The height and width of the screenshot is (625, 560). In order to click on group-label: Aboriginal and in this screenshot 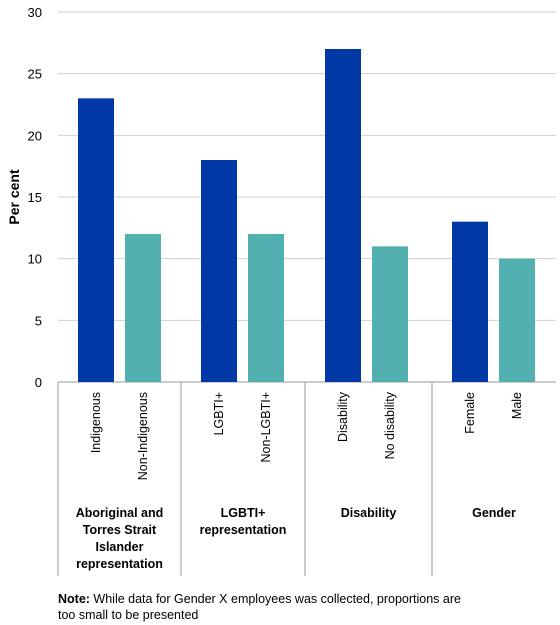, I will do `click(120, 513)`.